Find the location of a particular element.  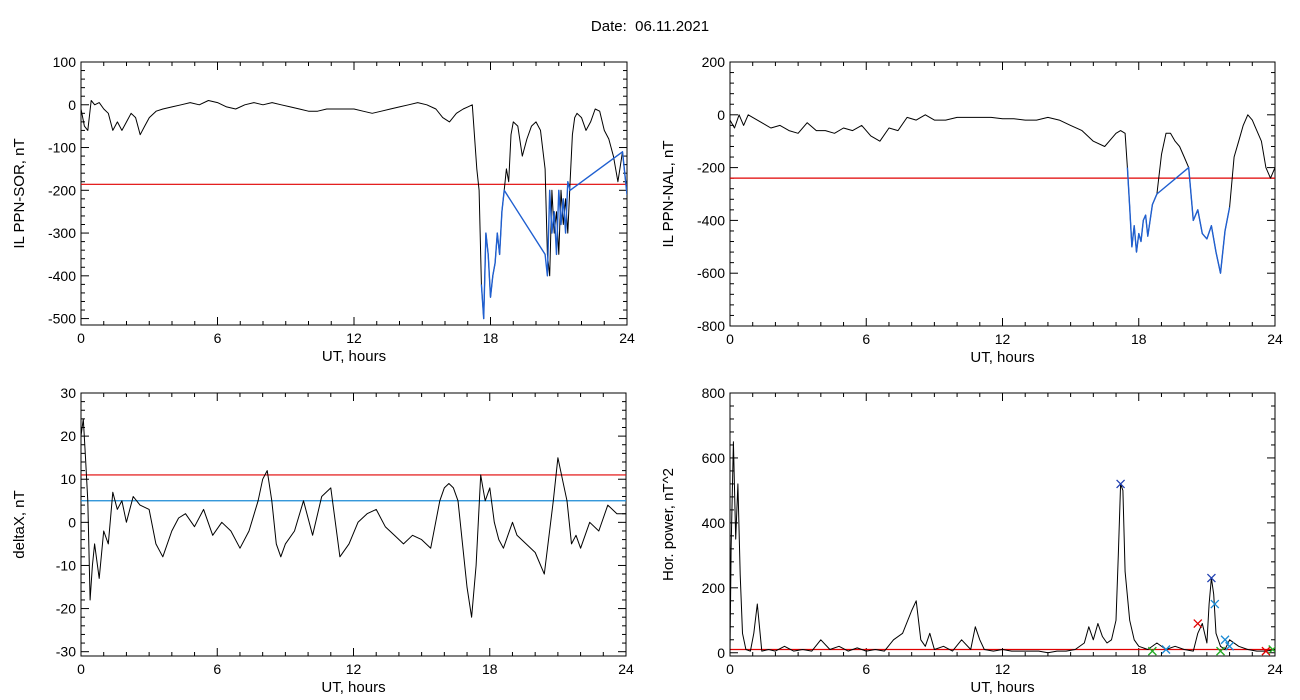

y-axis-label: IL PPN-NAL, nT is located at coordinates (668, 194).